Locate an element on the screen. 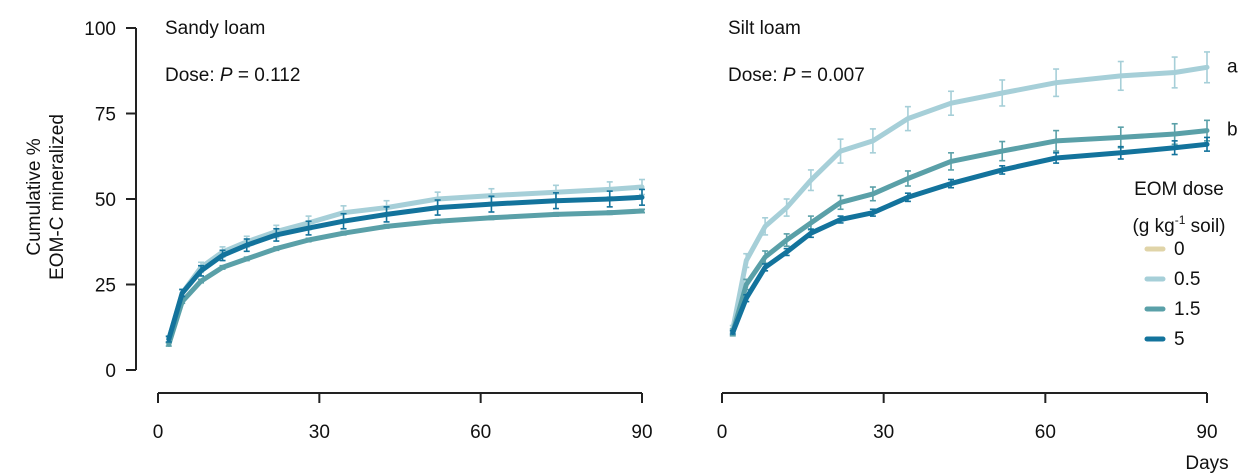  legend-label: 0 is located at coordinates (1179, 249).